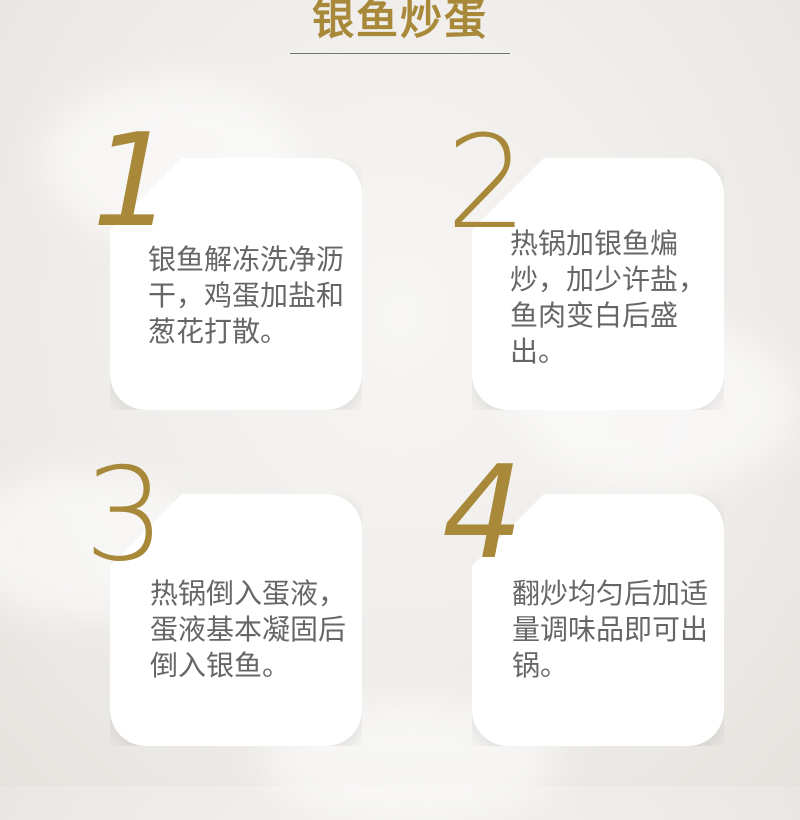  What do you see at coordinates (125, 515) in the screenshot?
I see `step-number: 3` at bounding box center [125, 515].